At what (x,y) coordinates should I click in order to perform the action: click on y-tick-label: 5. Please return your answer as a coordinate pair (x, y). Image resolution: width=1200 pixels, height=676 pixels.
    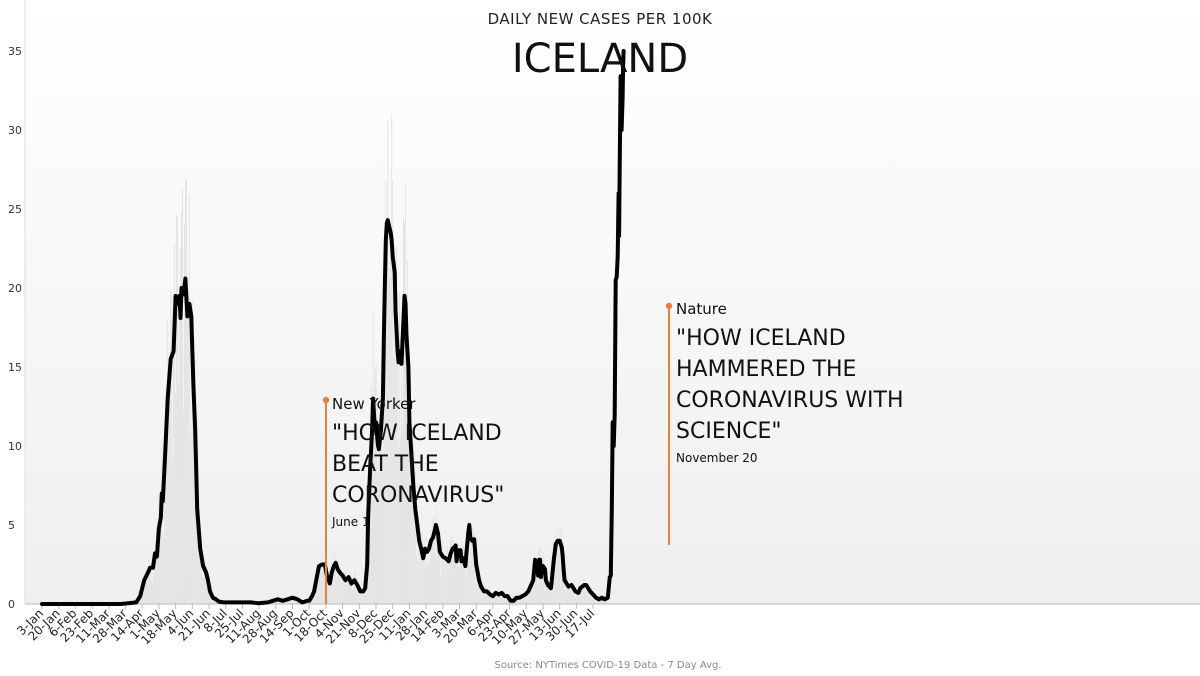
    Looking at the image, I should click on (11, 525).